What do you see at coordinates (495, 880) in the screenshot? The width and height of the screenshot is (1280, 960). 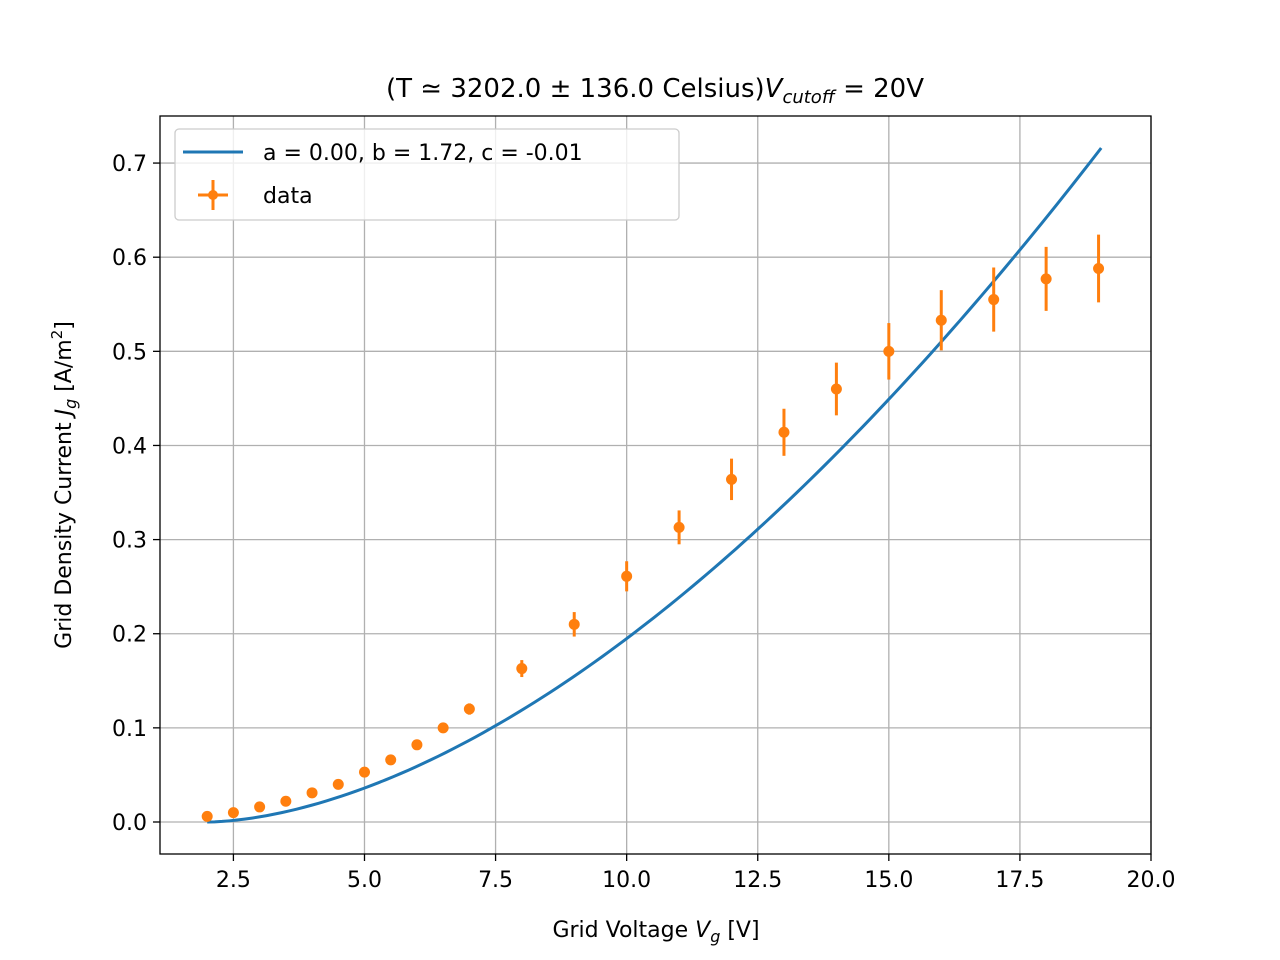 I see `x-tick-label: 7.5` at bounding box center [495, 880].